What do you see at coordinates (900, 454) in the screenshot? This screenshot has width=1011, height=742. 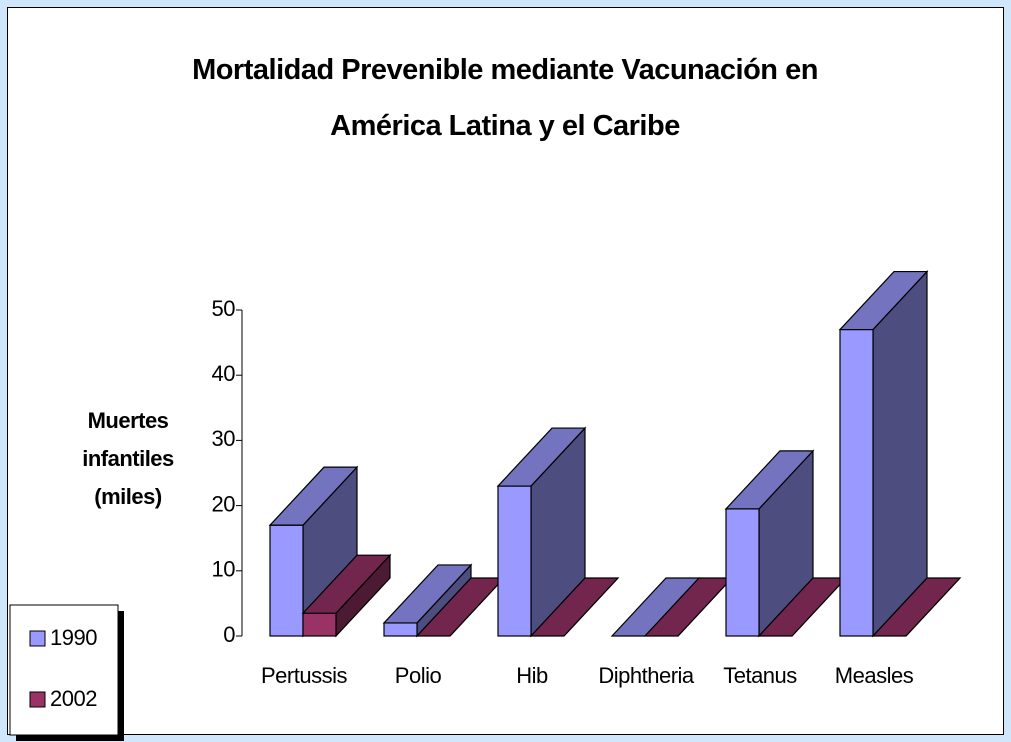 I see `bar-side` at bounding box center [900, 454].